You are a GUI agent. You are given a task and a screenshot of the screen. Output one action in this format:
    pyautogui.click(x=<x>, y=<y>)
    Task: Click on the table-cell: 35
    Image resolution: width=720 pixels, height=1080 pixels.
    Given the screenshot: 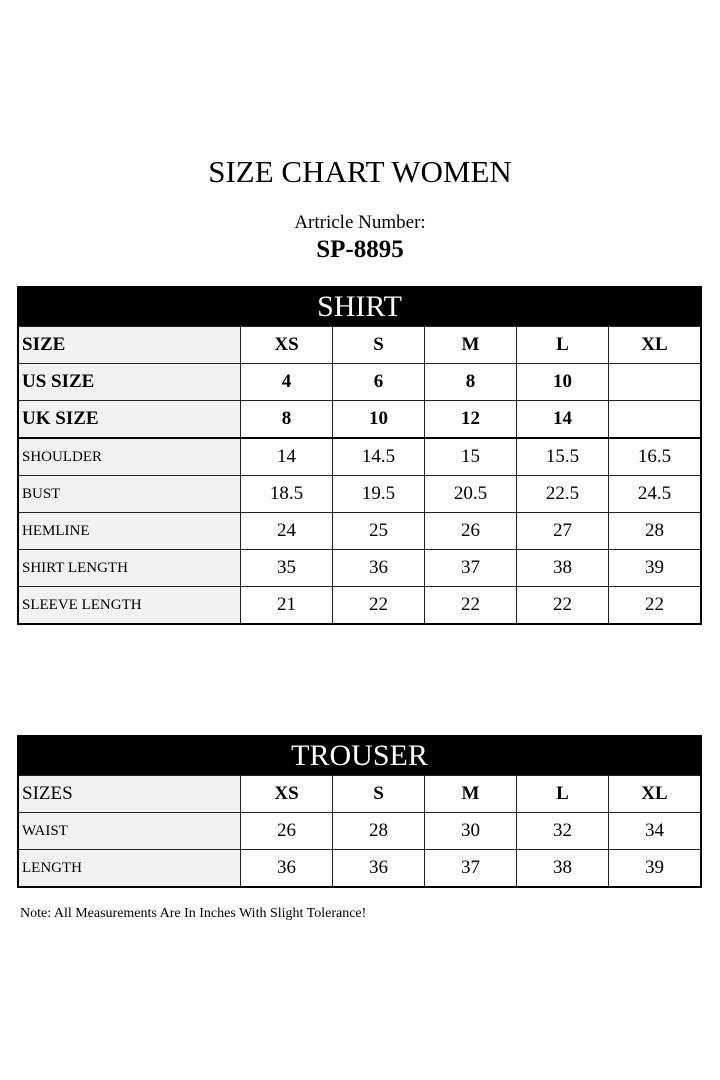 What is the action you would take?
    pyautogui.click(x=286, y=568)
    